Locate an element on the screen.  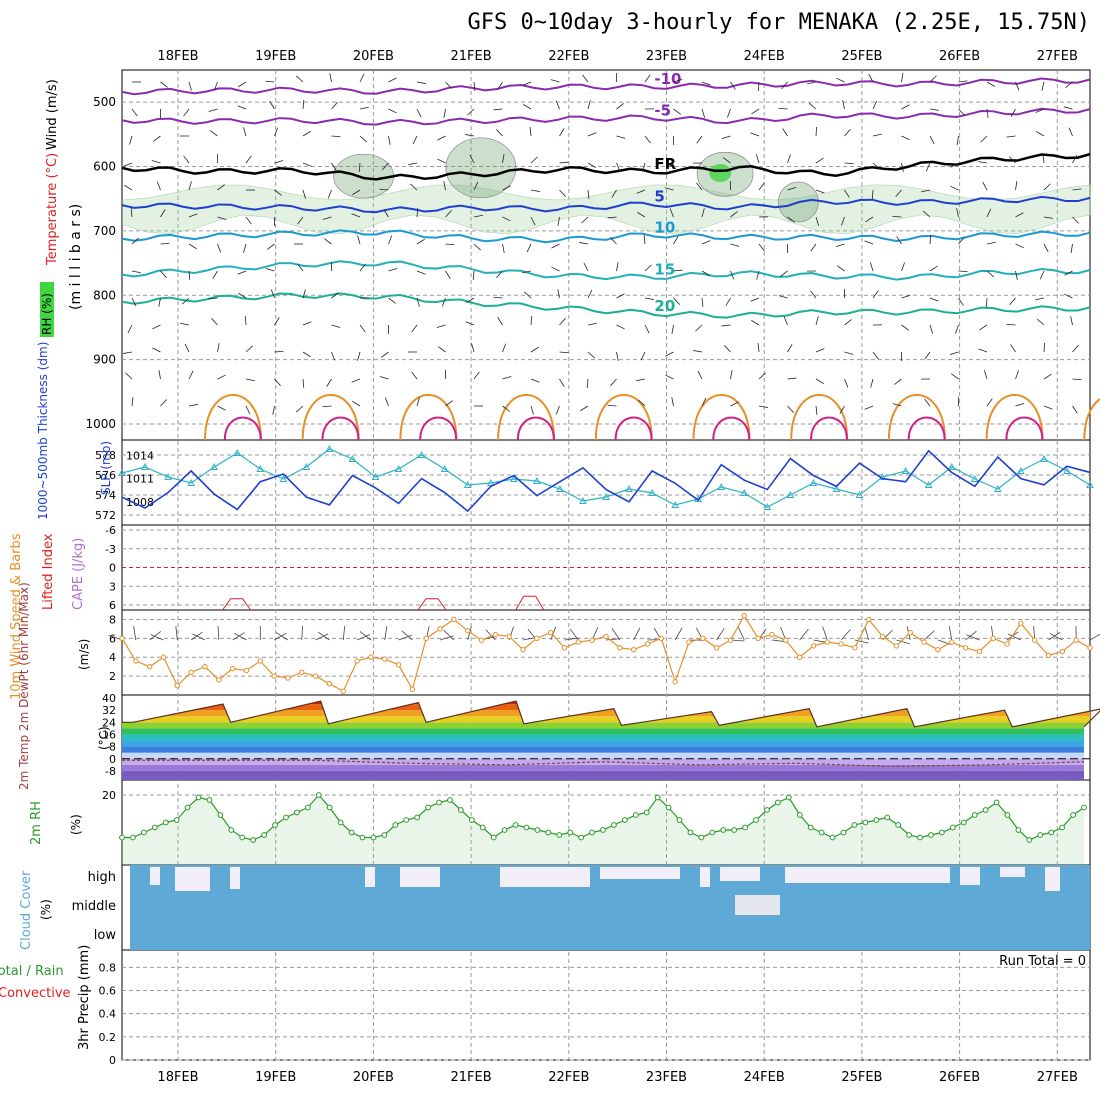
precip-tick: 0.6 is located at coordinates (108, 991).